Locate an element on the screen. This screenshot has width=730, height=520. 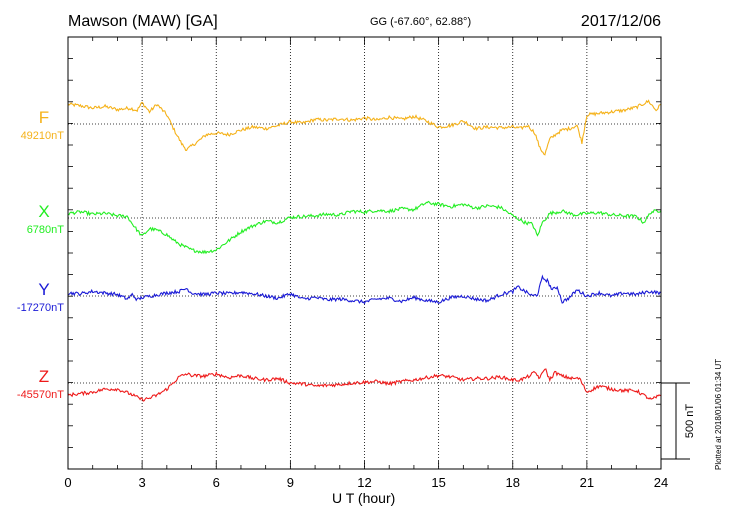
series-name-x: X is located at coordinates (43, 211).